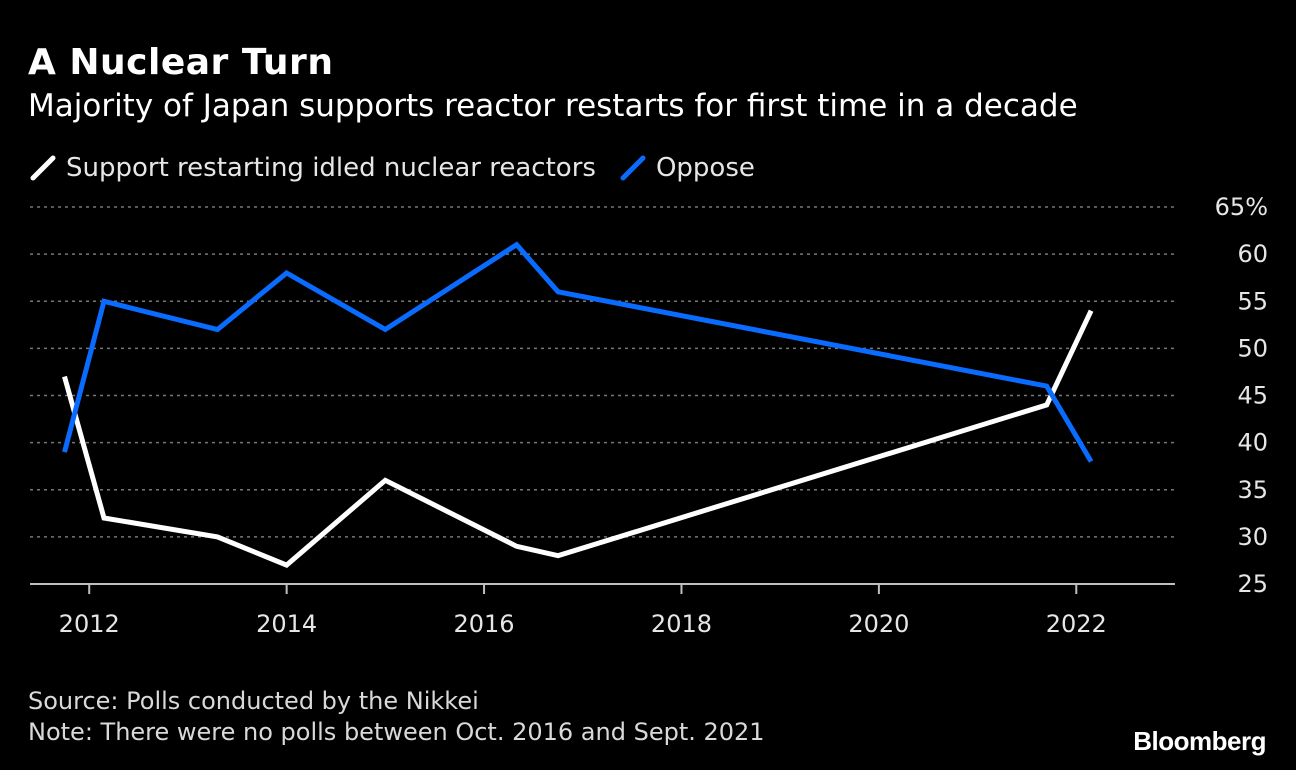 This screenshot has height=770, width=1296. Describe the element at coordinates (705, 168) in the screenshot. I see `legend-label-oppose: Oppose` at that location.